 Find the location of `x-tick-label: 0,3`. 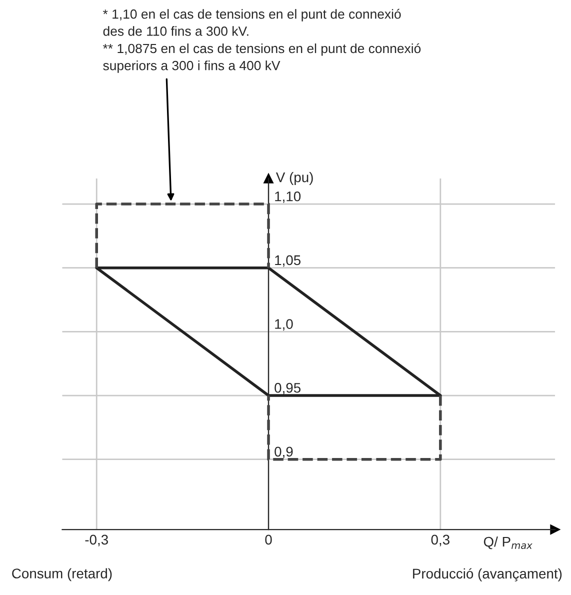

x-tick-label: 0,3 is located at coordinates (440, 540).